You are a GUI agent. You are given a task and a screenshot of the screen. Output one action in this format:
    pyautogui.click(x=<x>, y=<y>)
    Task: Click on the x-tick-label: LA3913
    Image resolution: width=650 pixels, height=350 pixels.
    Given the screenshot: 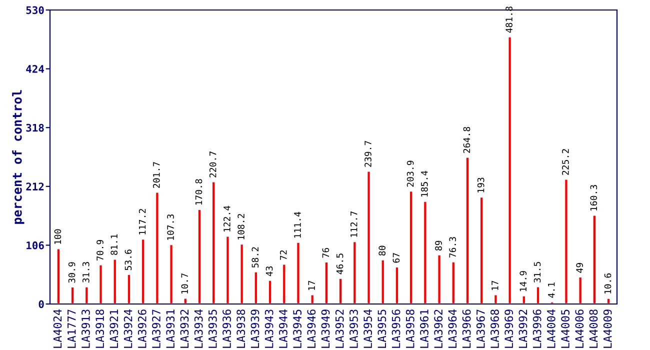 What is the action you would take?
    pyautogui.click(x=86, y=329)
    